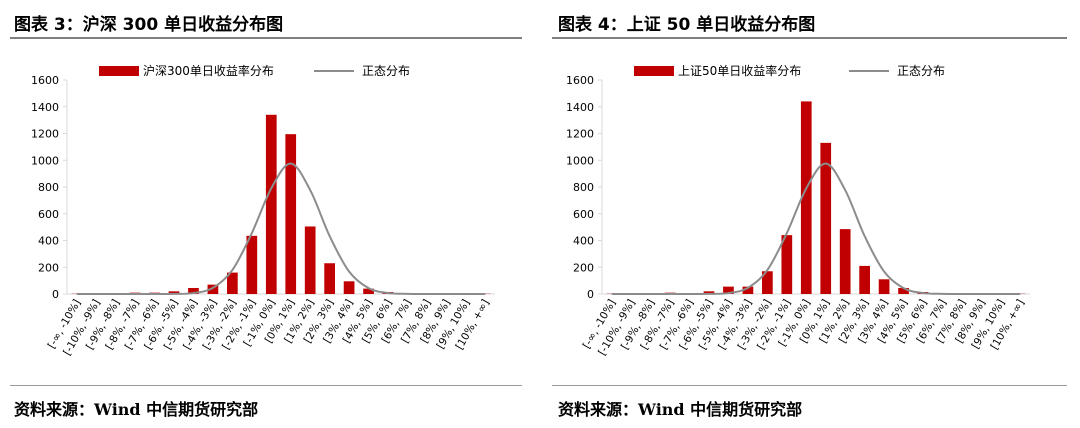  I want to click on legend-bar-label: 上证50单日收益率分布, so click(739, 70).